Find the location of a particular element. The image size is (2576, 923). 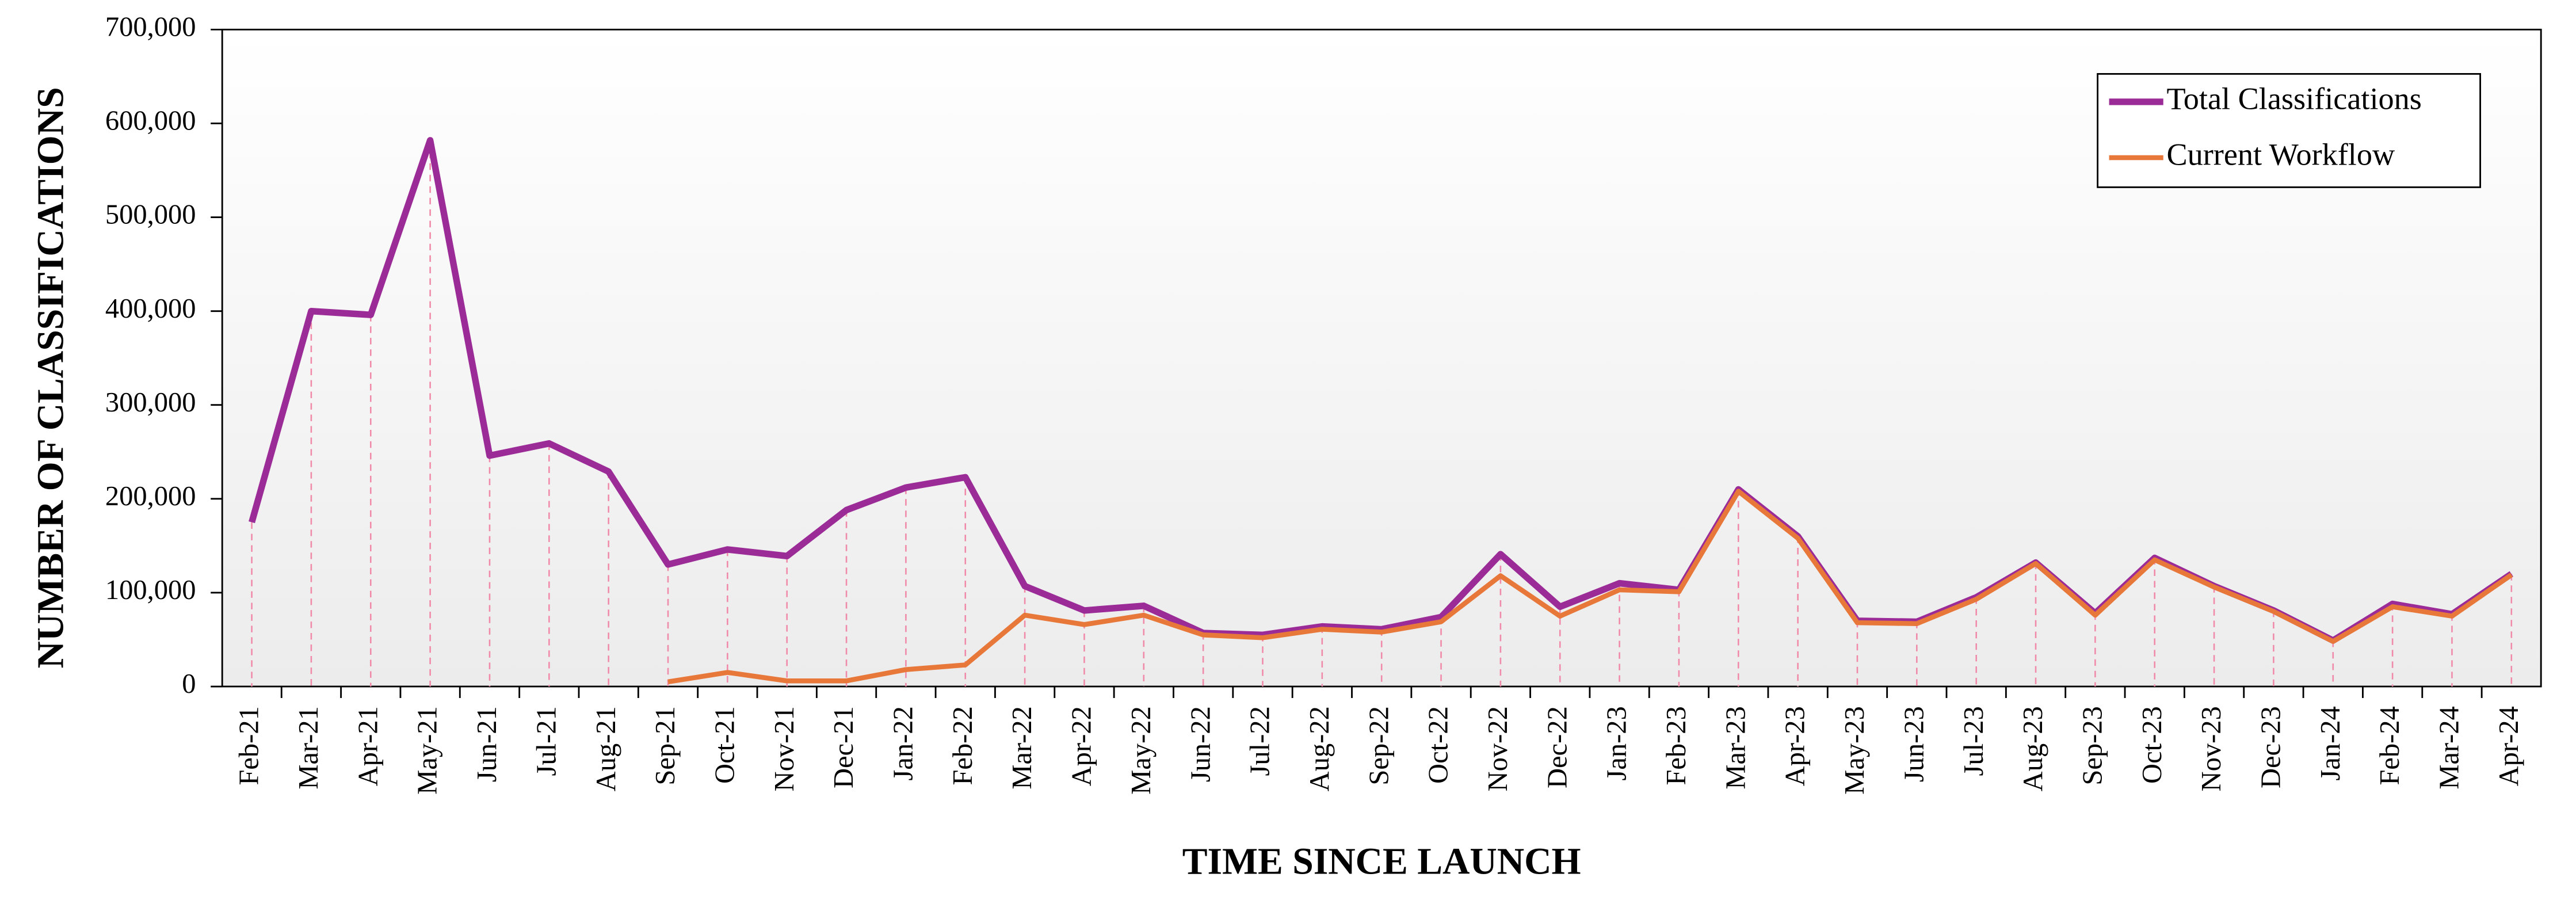

x-tick-label: Jul-22 is located at coordinates (1260, 741).